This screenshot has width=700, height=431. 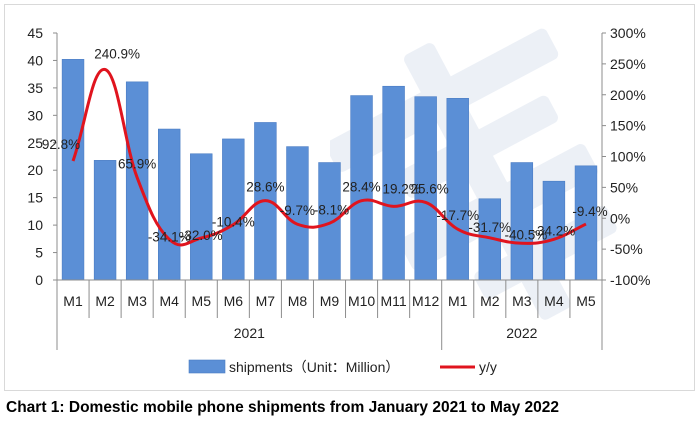 I want to click on left-axis-tick-label: 5, so click(x=39, y=253).